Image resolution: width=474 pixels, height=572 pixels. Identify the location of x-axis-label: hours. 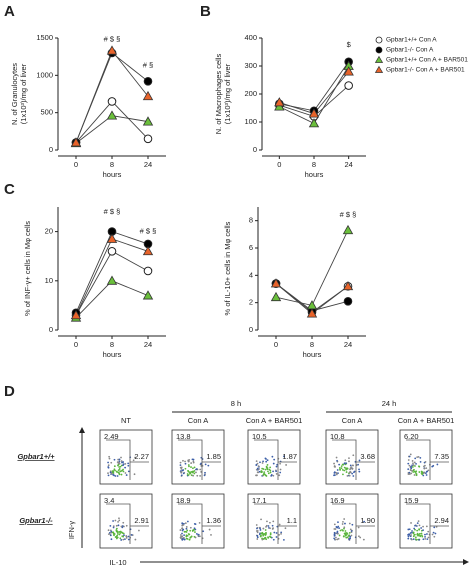
(112, 174).